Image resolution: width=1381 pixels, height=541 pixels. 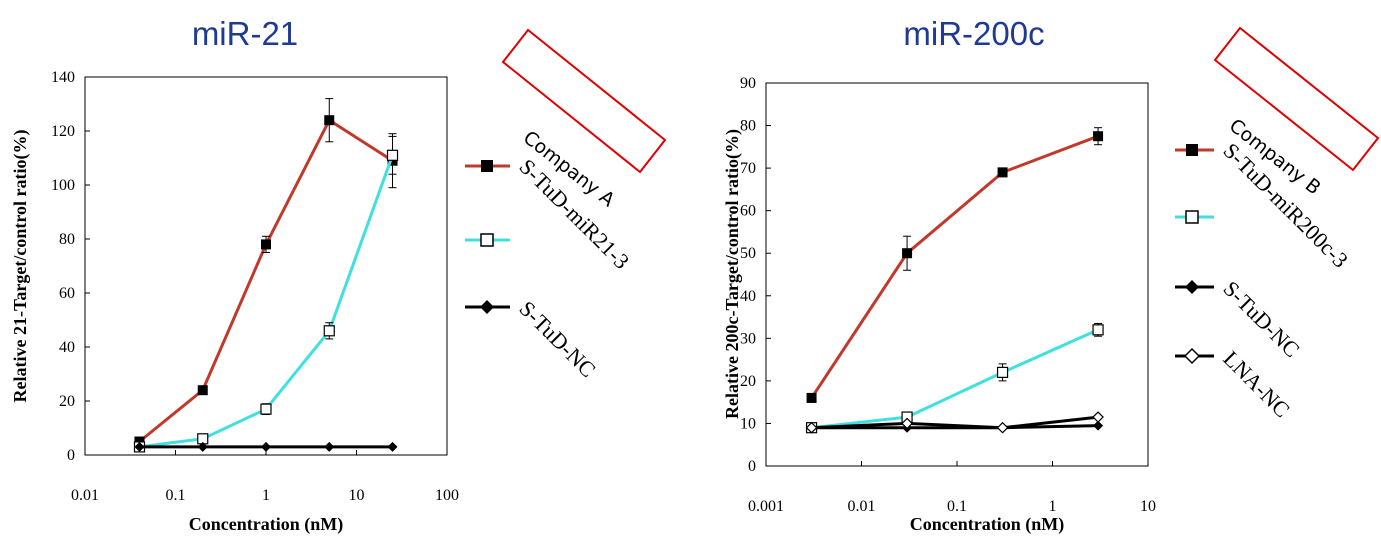 What do you see at coordinates (748, 253) in the screenshot?
I see `y-tick-label: 50` at bounding box center [748, 253].